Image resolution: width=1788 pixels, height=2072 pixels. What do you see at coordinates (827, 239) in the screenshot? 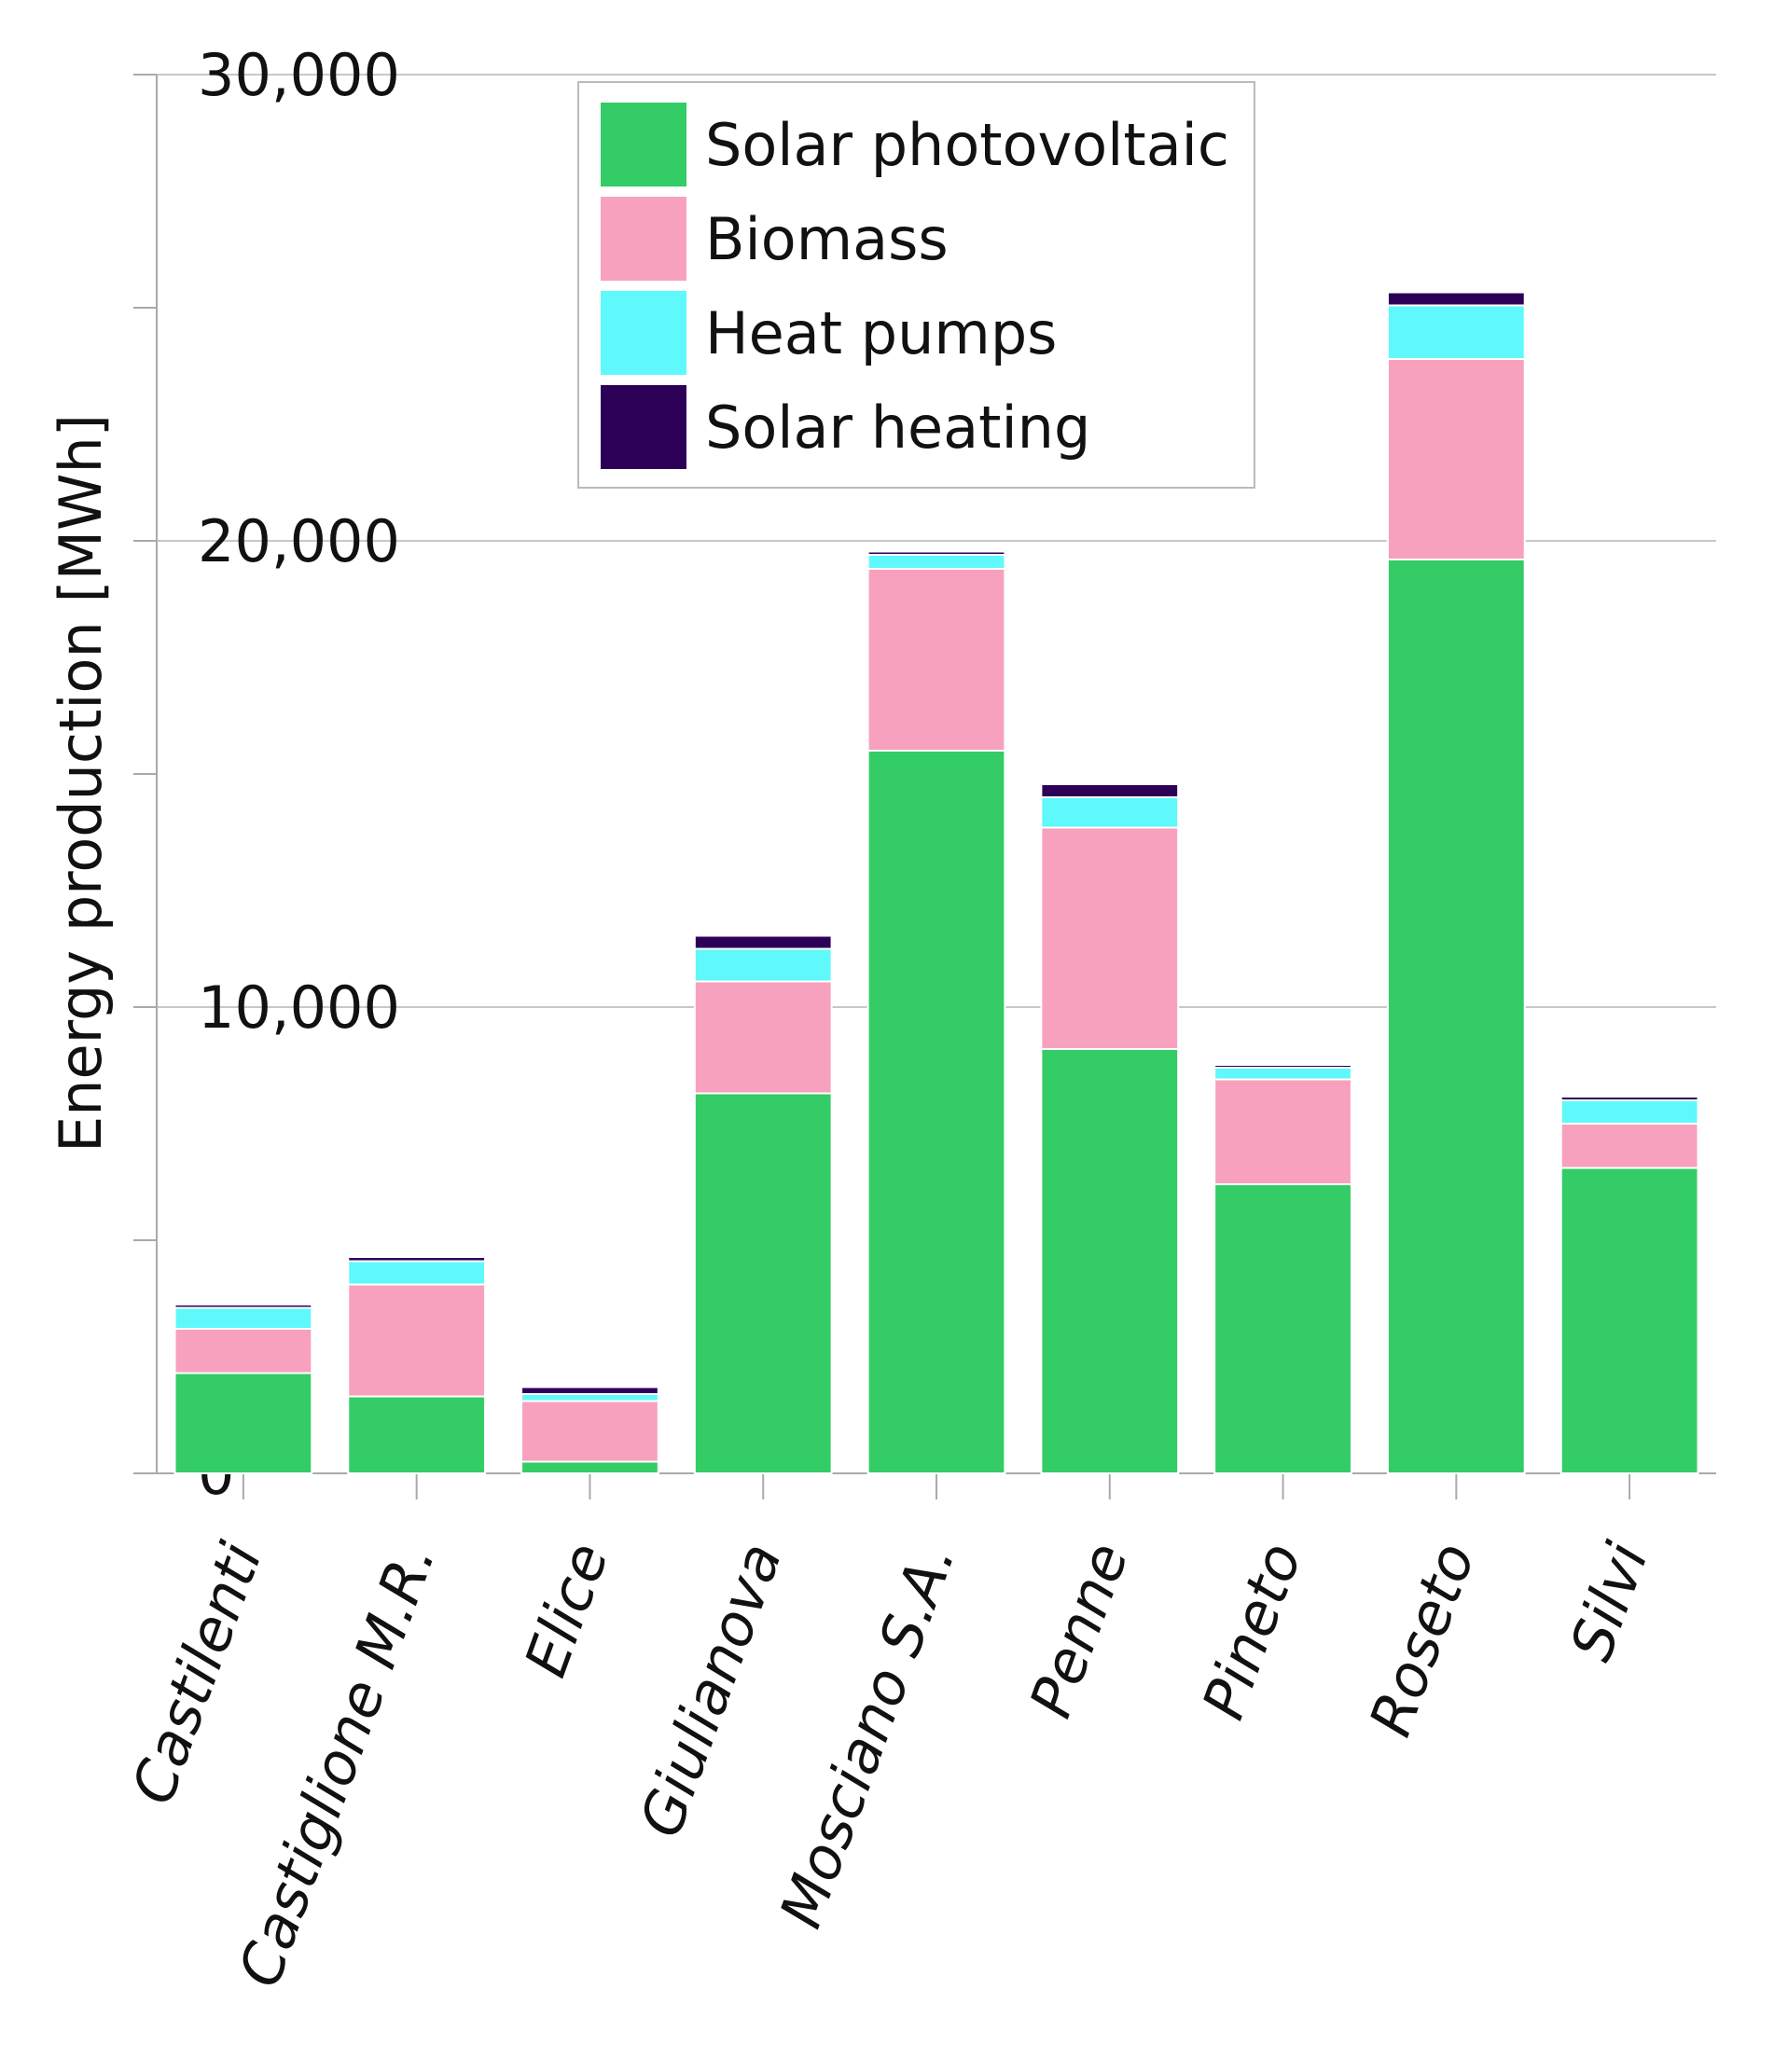
I see `legend-label: Biomass` at bounding box center [827, 239].